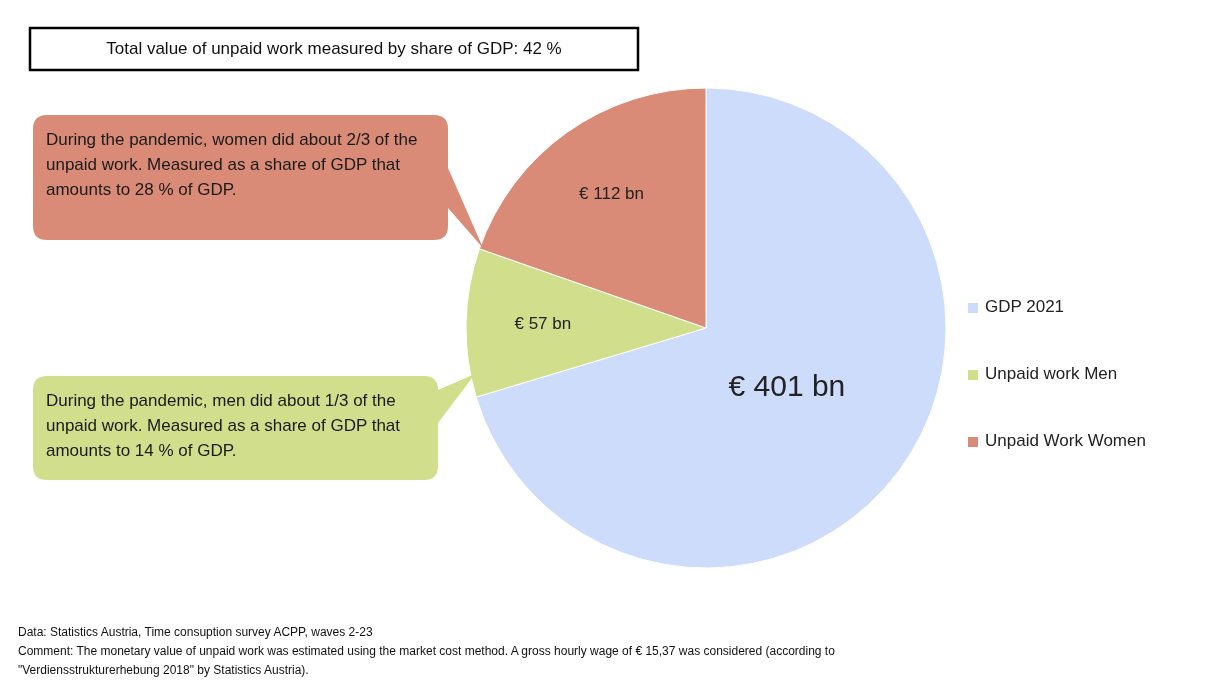 The height and width of the screenshot is (695, 1208). Describe the element at coordinates (334, 49) in the screenshot. I see `chart-title: Total value of unpaid work measured by share of GDP: 42 %` at that location.